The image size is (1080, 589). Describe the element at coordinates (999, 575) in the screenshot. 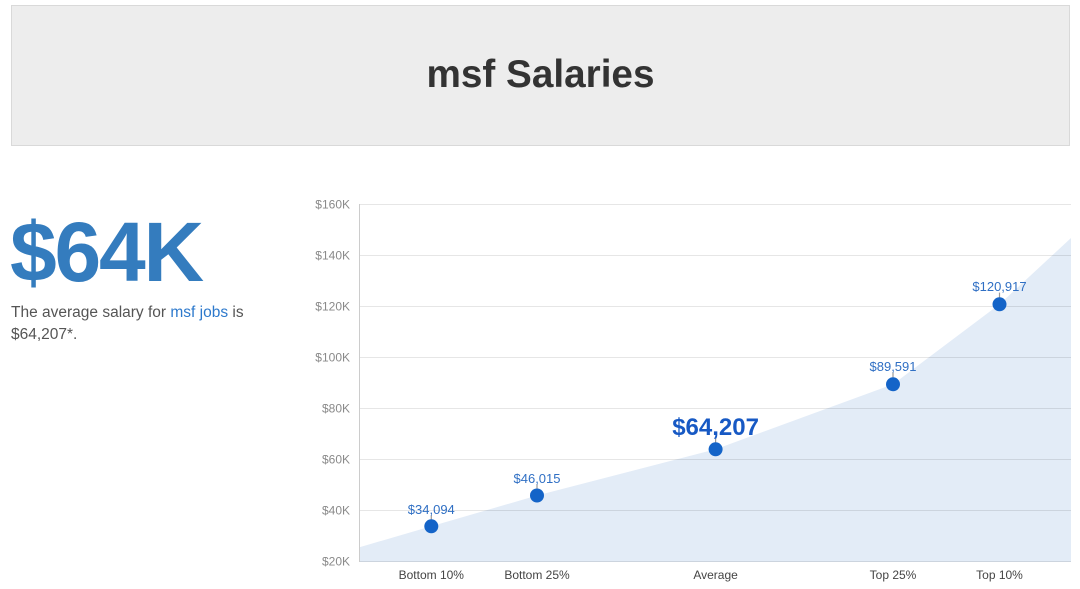

I see `svg-text: Top 10%` at that location.